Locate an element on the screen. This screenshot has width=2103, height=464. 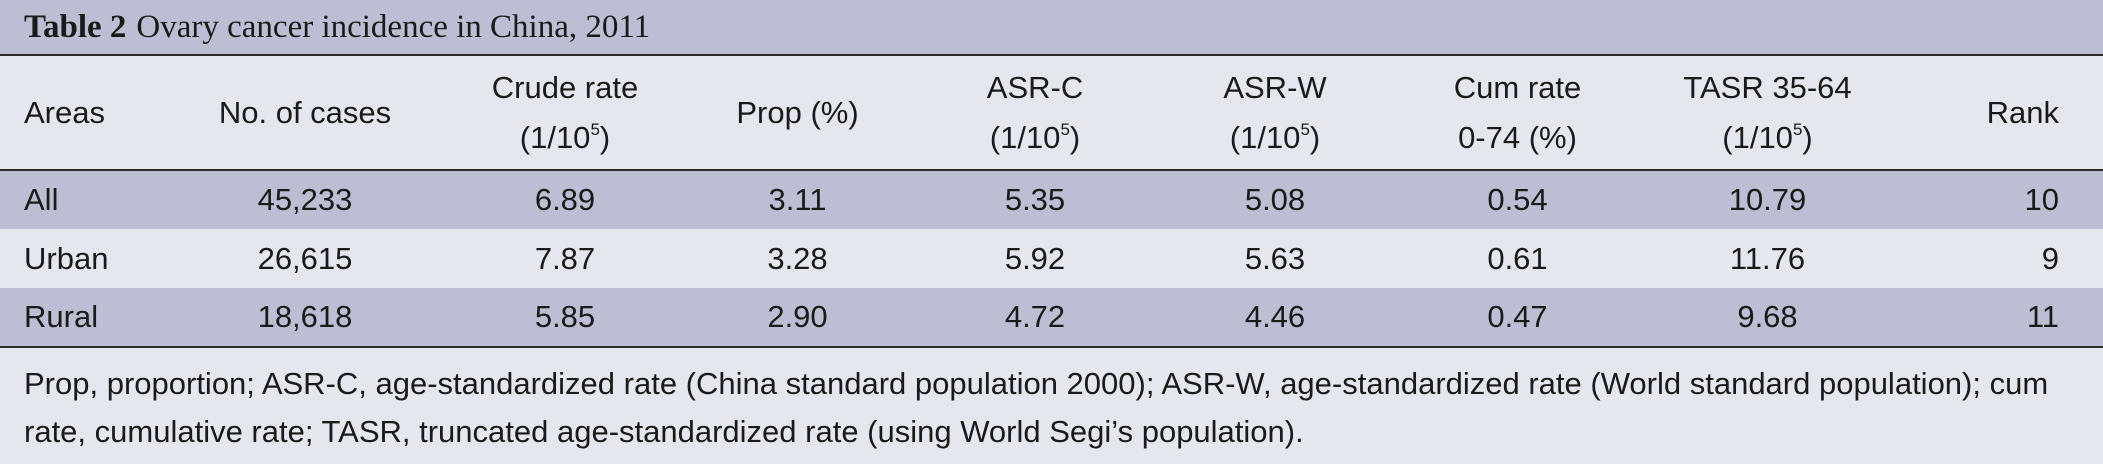
cell-crude: 5.85 is located at coordinates (565, 316).